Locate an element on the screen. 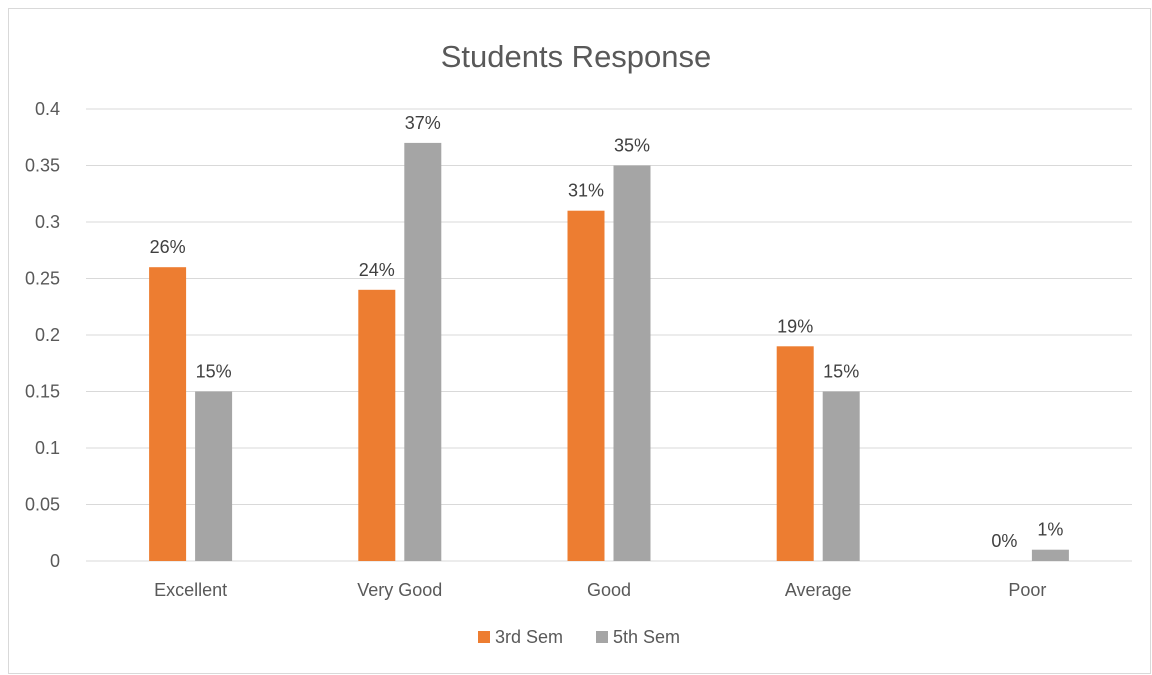  y-tick-label: 0.4 is located at coordinates (47, 109).